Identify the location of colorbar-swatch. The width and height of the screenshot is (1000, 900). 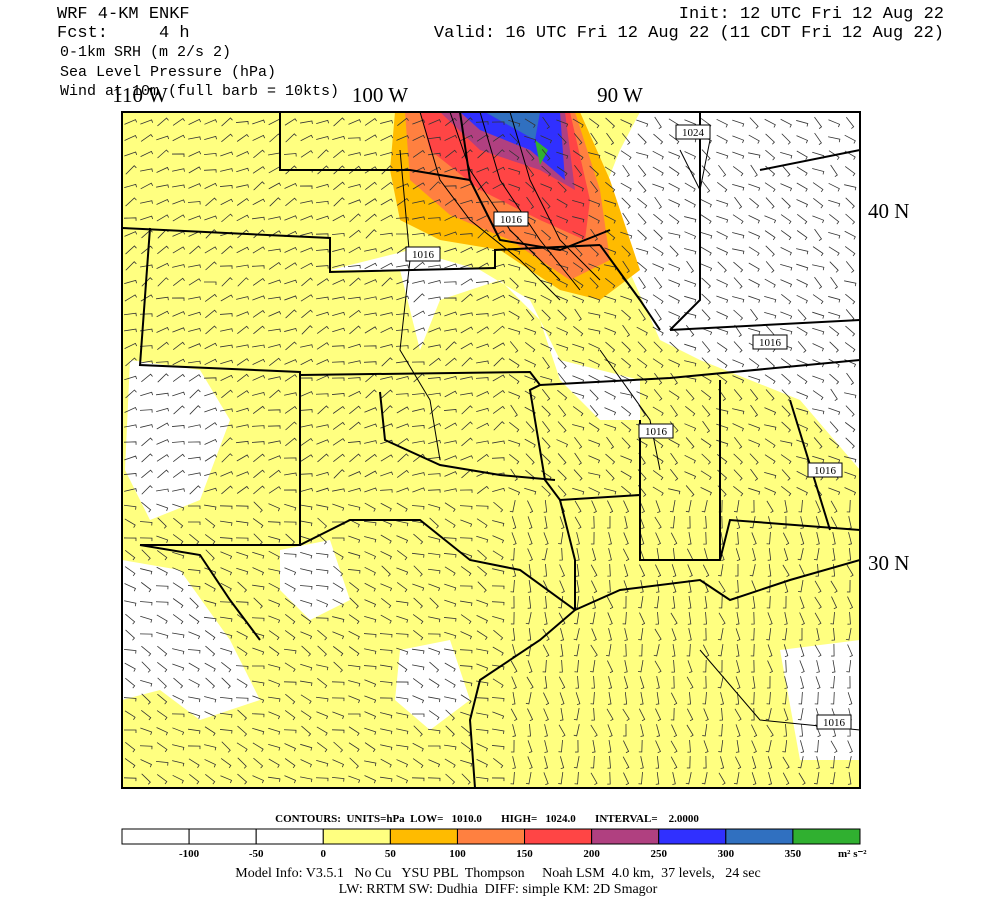
(423, 836).